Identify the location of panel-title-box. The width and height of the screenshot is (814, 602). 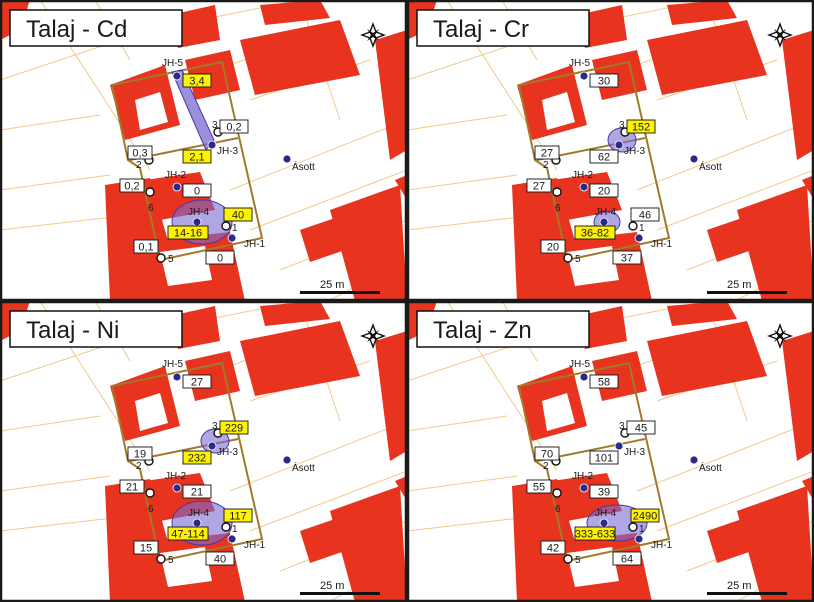
(96, 329).